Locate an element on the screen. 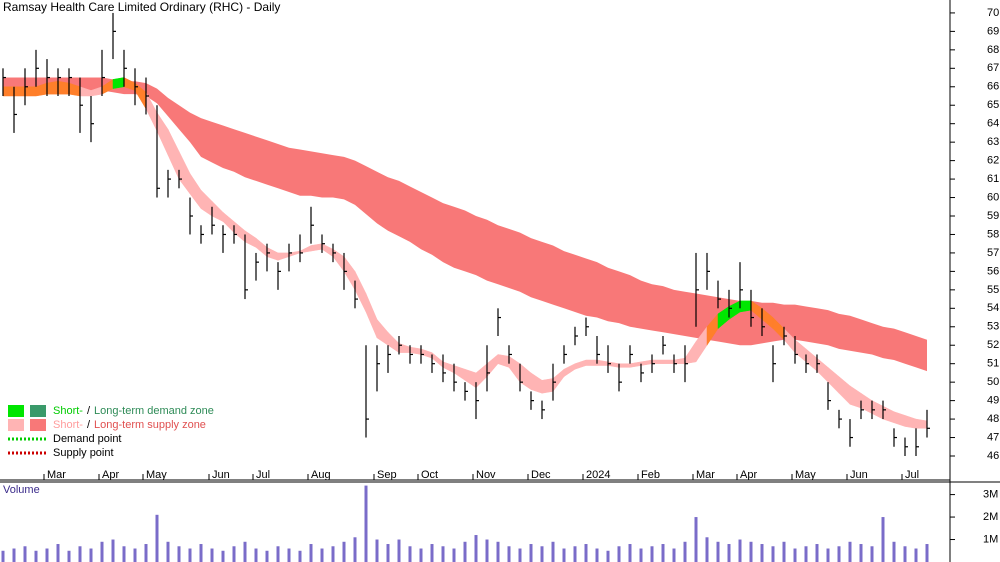 This screenshot has width=1000, height=562. volume-label: Volume is located at coordinates (21, 490).